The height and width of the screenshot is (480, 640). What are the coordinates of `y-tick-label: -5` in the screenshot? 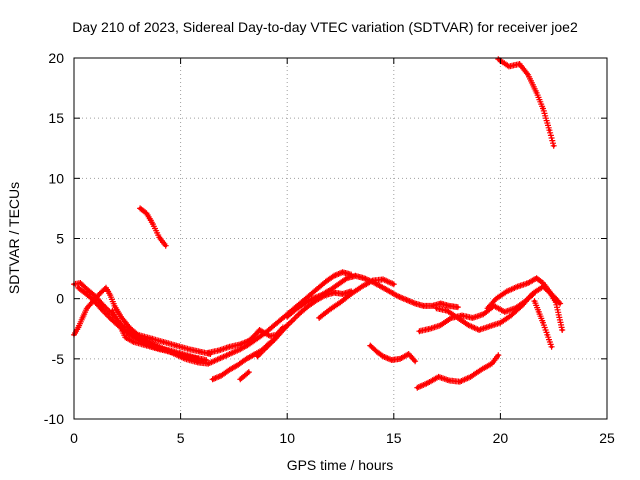 It's located at (58, 359).